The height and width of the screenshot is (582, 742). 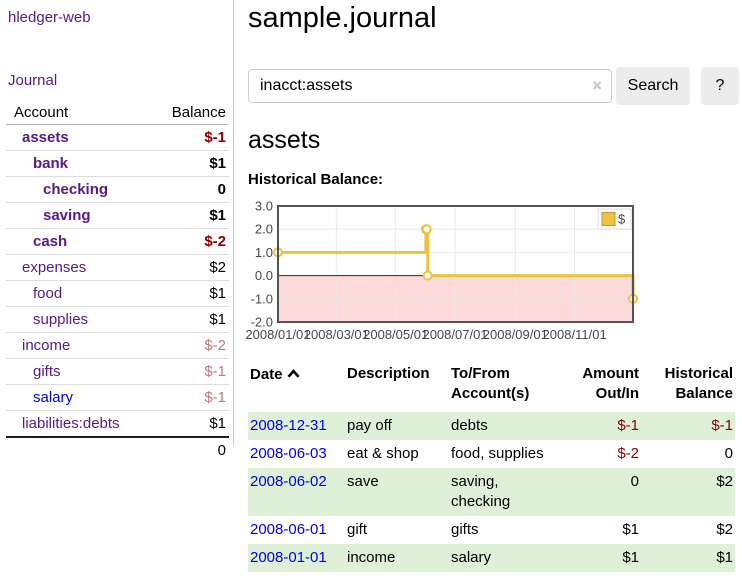 I want to click on accounts-total-value: 0, so click(x=221, y=450).